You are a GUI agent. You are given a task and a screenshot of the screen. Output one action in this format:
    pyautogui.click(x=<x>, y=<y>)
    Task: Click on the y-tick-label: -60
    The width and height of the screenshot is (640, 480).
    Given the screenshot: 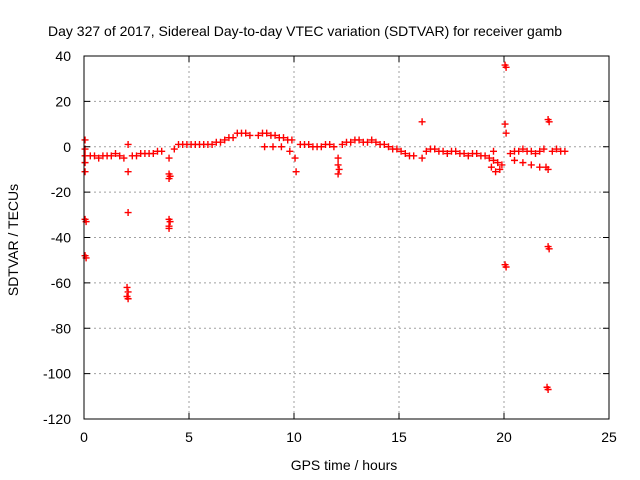 What is the action you would take?
    pyautogui.click(x=61, y=283)
    